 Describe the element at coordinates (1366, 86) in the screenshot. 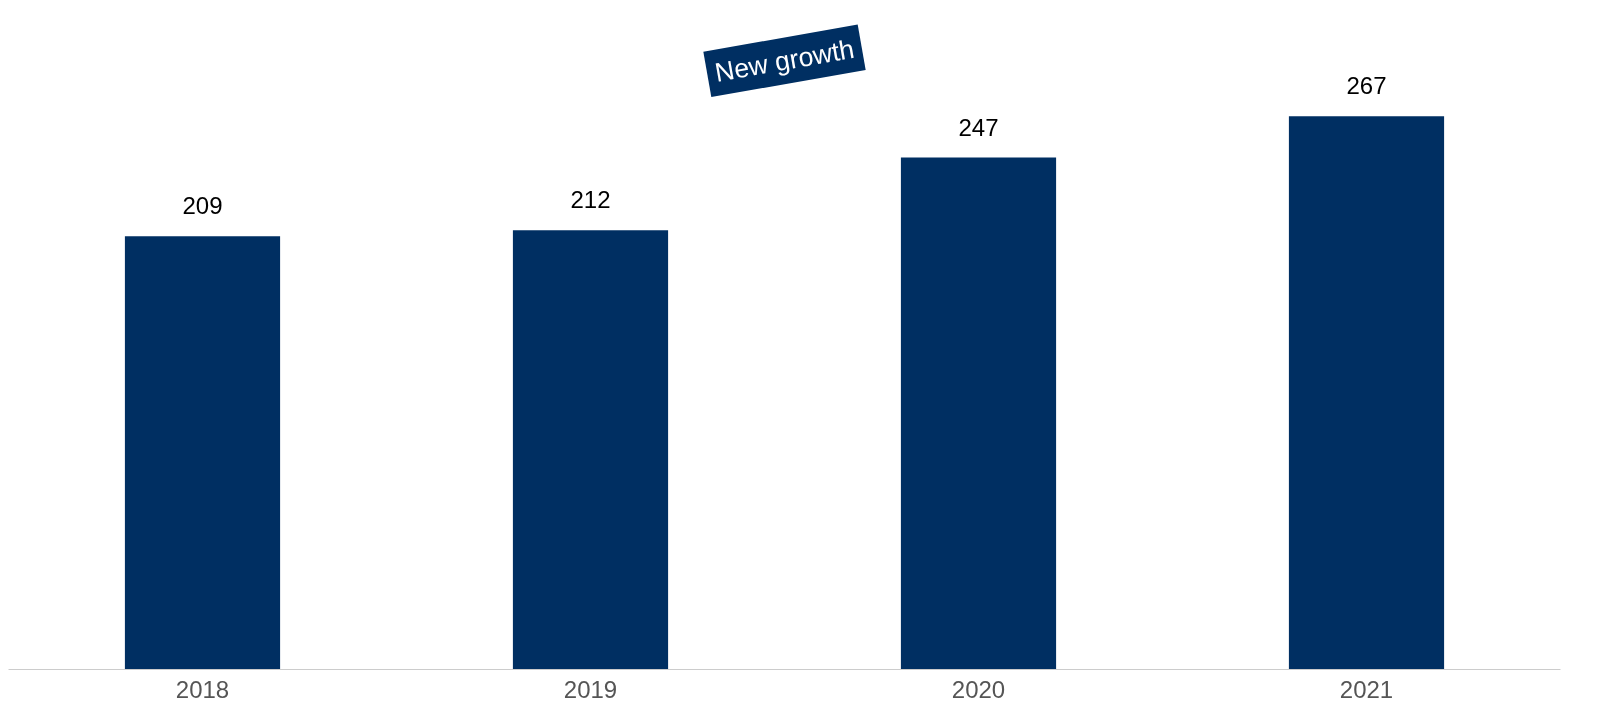

I see `data-label: 267` at that location.